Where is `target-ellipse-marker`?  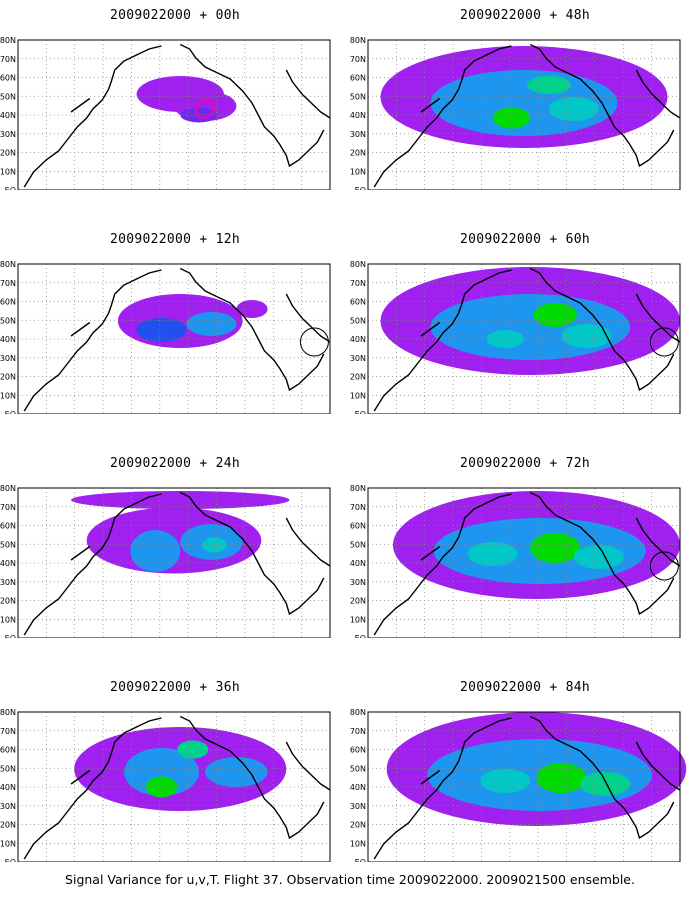
target-ellipse-marker is located at coordinates (205, 109).